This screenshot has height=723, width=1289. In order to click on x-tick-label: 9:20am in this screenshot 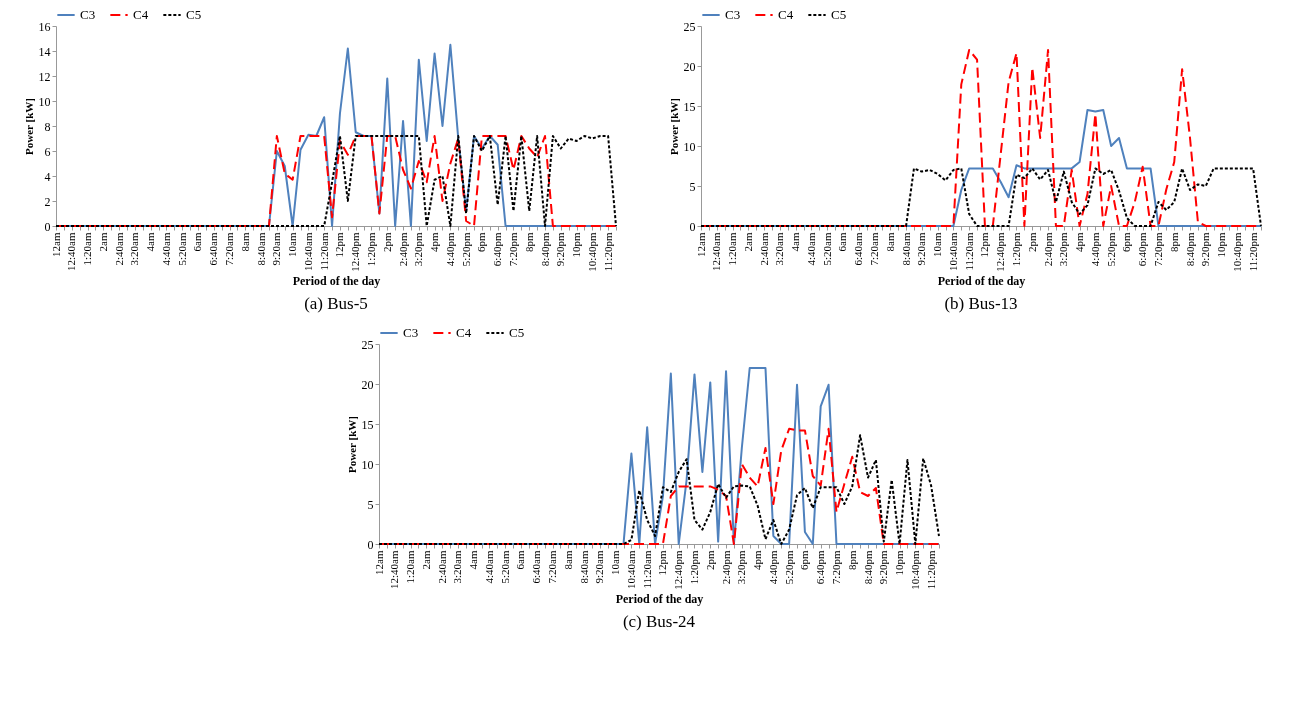, I will do `click(598, 567)`.